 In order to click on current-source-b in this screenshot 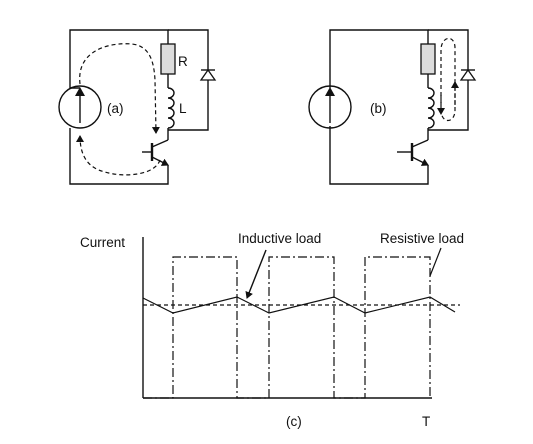, I will do `click(330, 107)`.